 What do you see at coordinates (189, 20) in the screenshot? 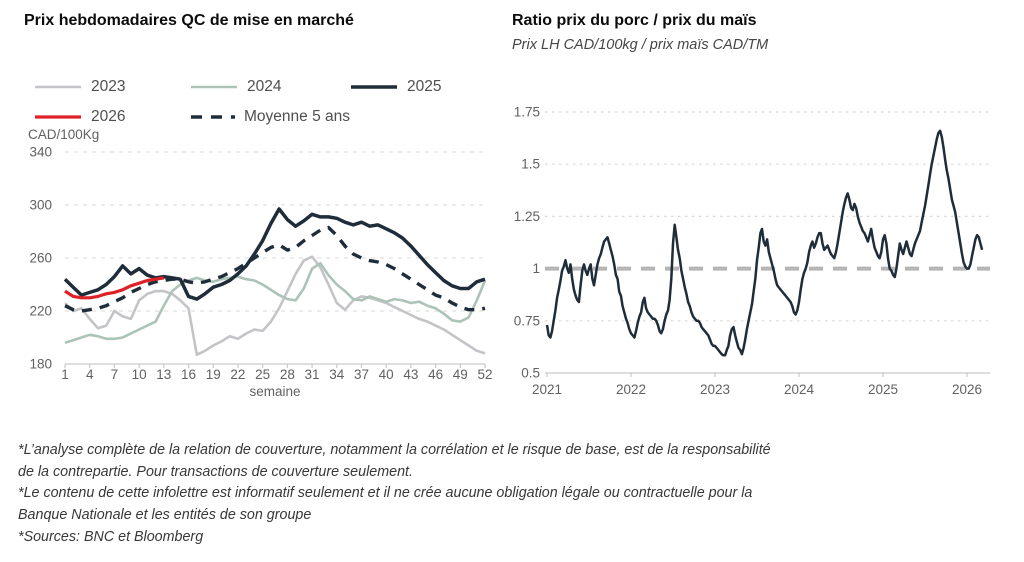
I see `left-chart-title: Prix hebdomadaires QC de mise en marché` at bounding box center [189, 20].